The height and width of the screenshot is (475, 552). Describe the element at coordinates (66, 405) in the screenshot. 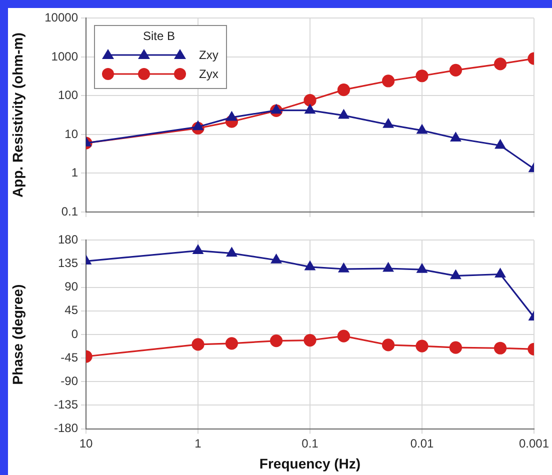

I see `y-tick-label: -135` at that location.